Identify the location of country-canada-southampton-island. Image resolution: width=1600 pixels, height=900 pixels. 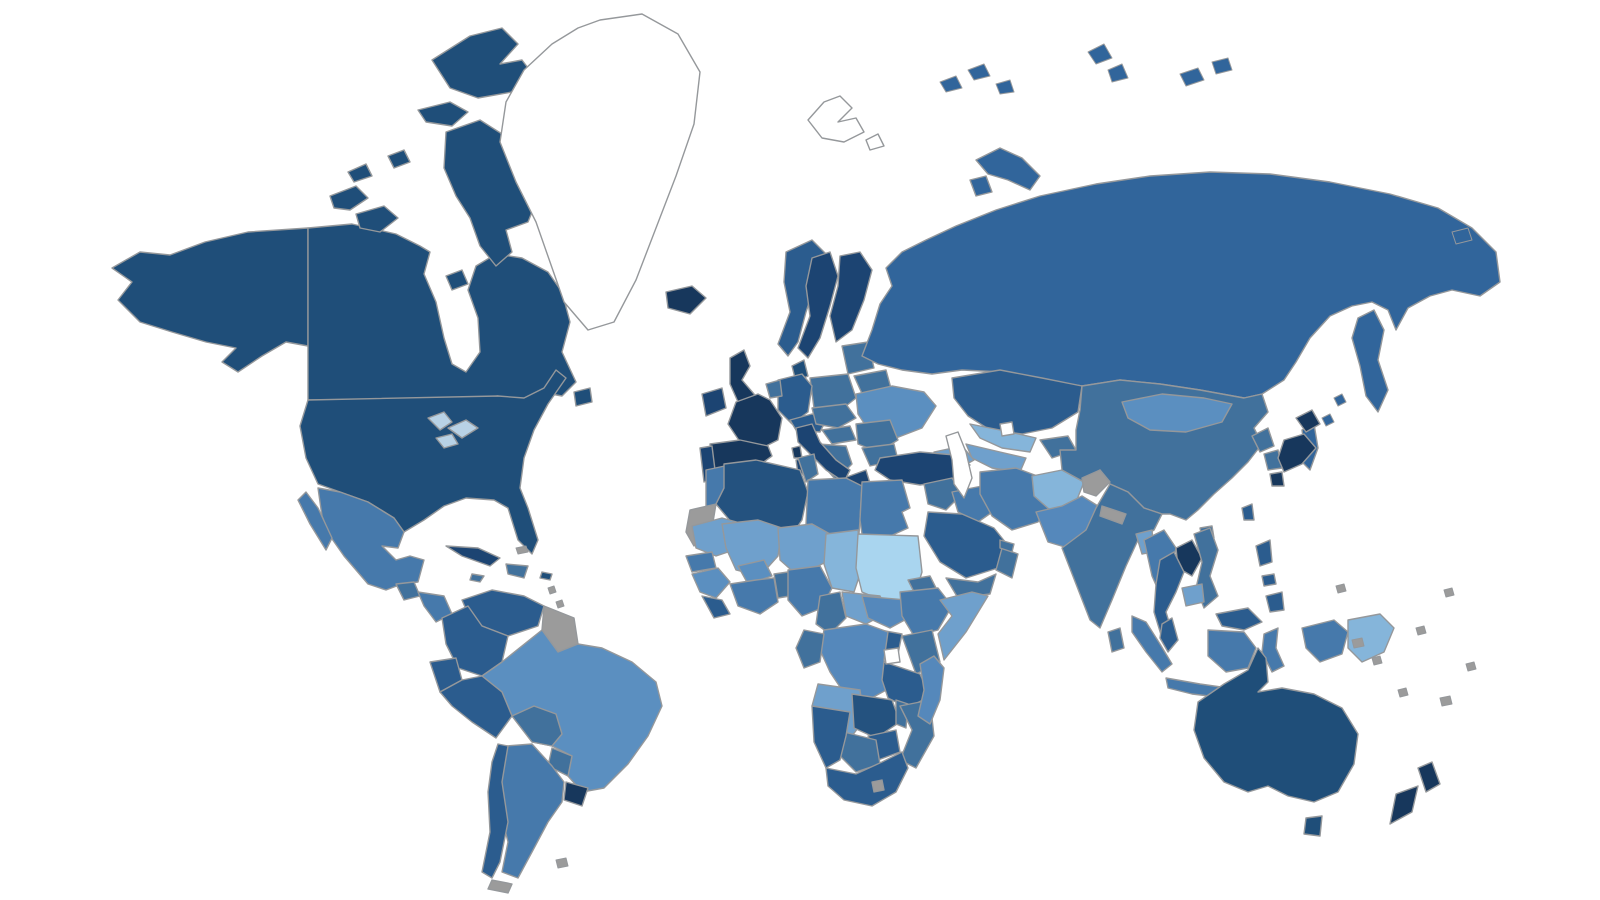
(457, 280).